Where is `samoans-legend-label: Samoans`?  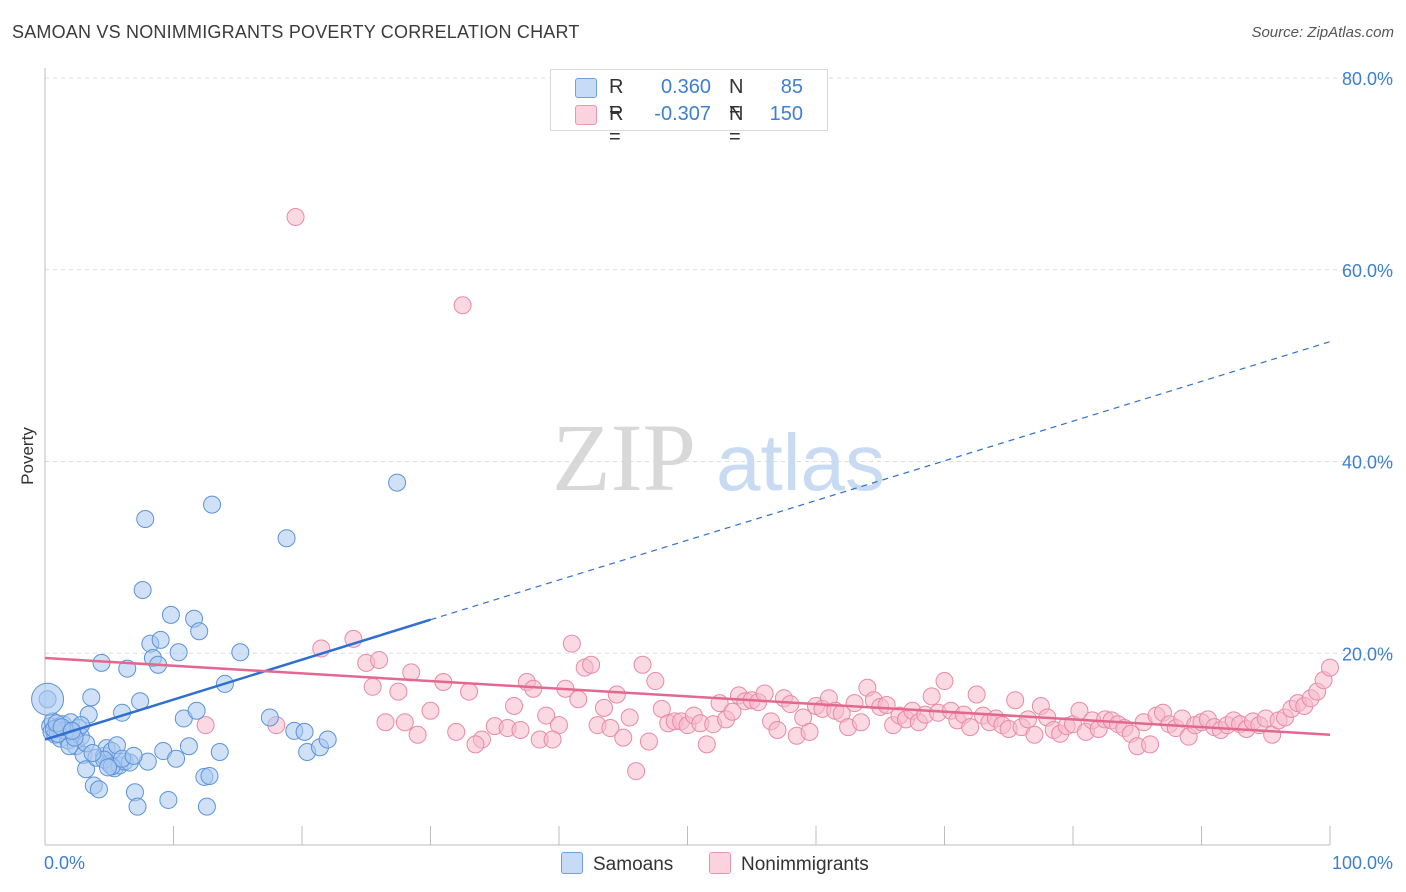
samoans-legend-label: Samoans is located at coordinates (633, 864).